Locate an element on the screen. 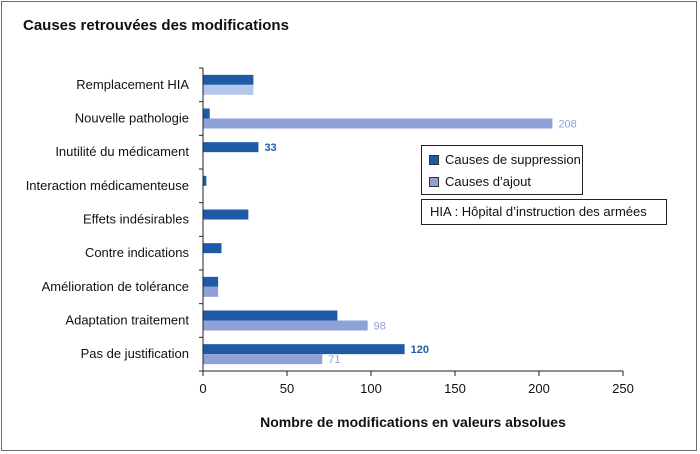 This screenshot has height=454, width=700. legend-item-ajout: Causes d’ajout is located at coordinates (480, 181).